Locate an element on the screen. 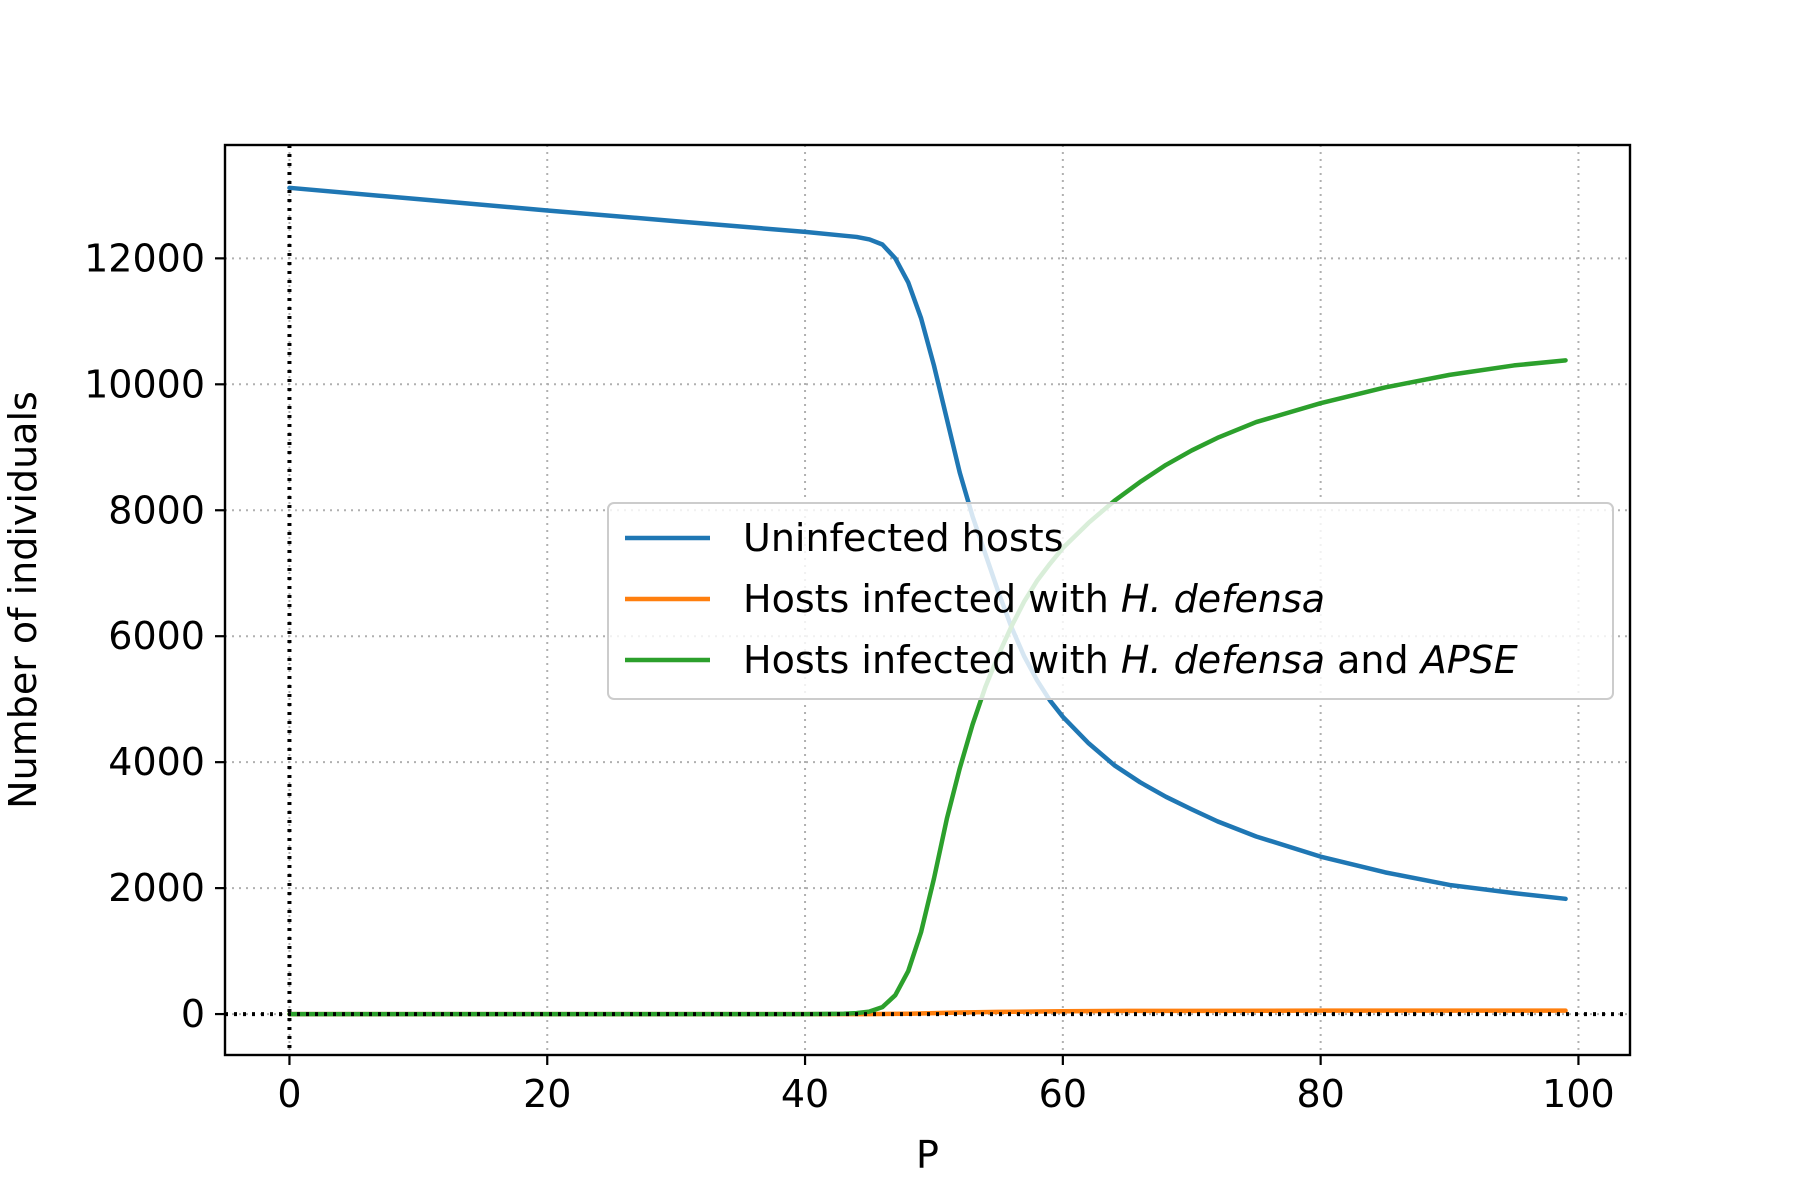  y-axis-title: Number of individuals is located at coordinates (23, 600).